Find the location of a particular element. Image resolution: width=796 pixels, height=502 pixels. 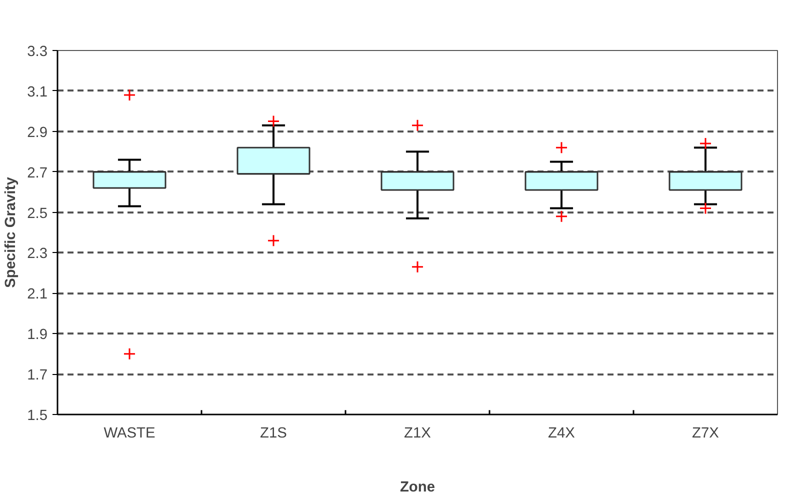

x-tick-label: WASTE is located at coordinates (130, 434).